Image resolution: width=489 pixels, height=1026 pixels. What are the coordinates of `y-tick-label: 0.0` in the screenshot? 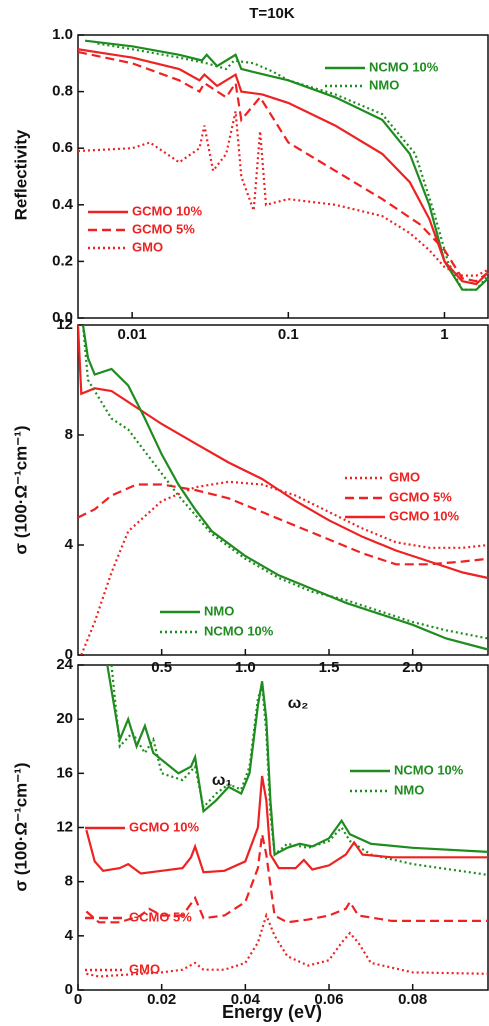 It's located at (62, 317).